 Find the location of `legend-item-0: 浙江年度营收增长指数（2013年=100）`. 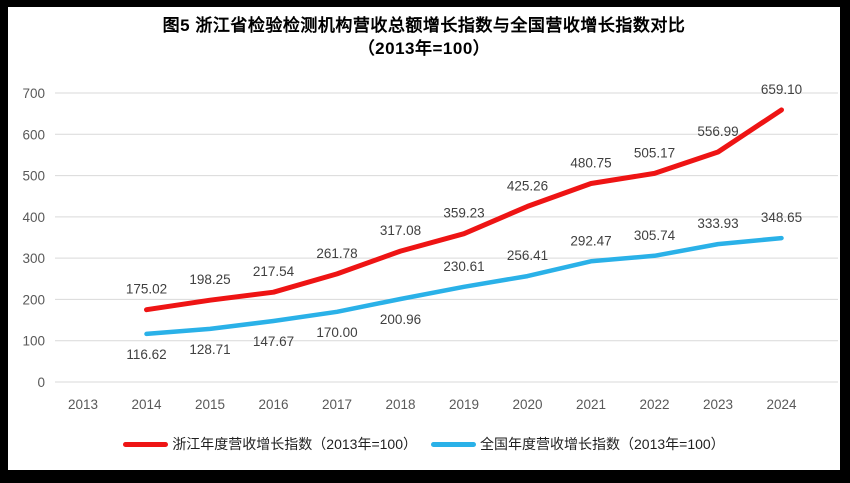

legend-item-0: 浙江年度营收增长指数（2013年=100） is located at coordinates (270, 444).